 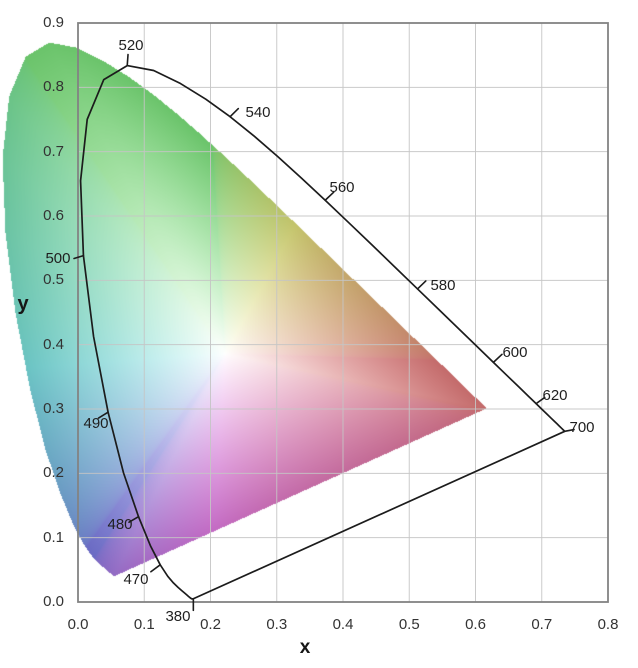 I want to click on y-tick-label: 0.1, so click(x=53, y=537).